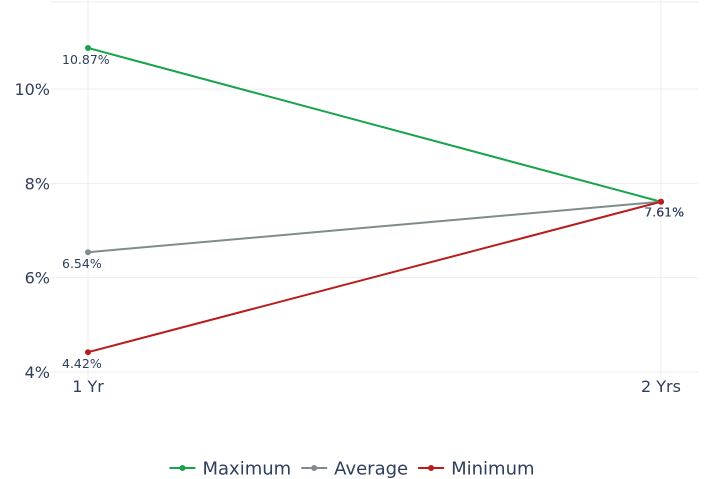 This screenshot has width=704, height=479. I want to click on legend-item-average: Average, so click(354, 469).